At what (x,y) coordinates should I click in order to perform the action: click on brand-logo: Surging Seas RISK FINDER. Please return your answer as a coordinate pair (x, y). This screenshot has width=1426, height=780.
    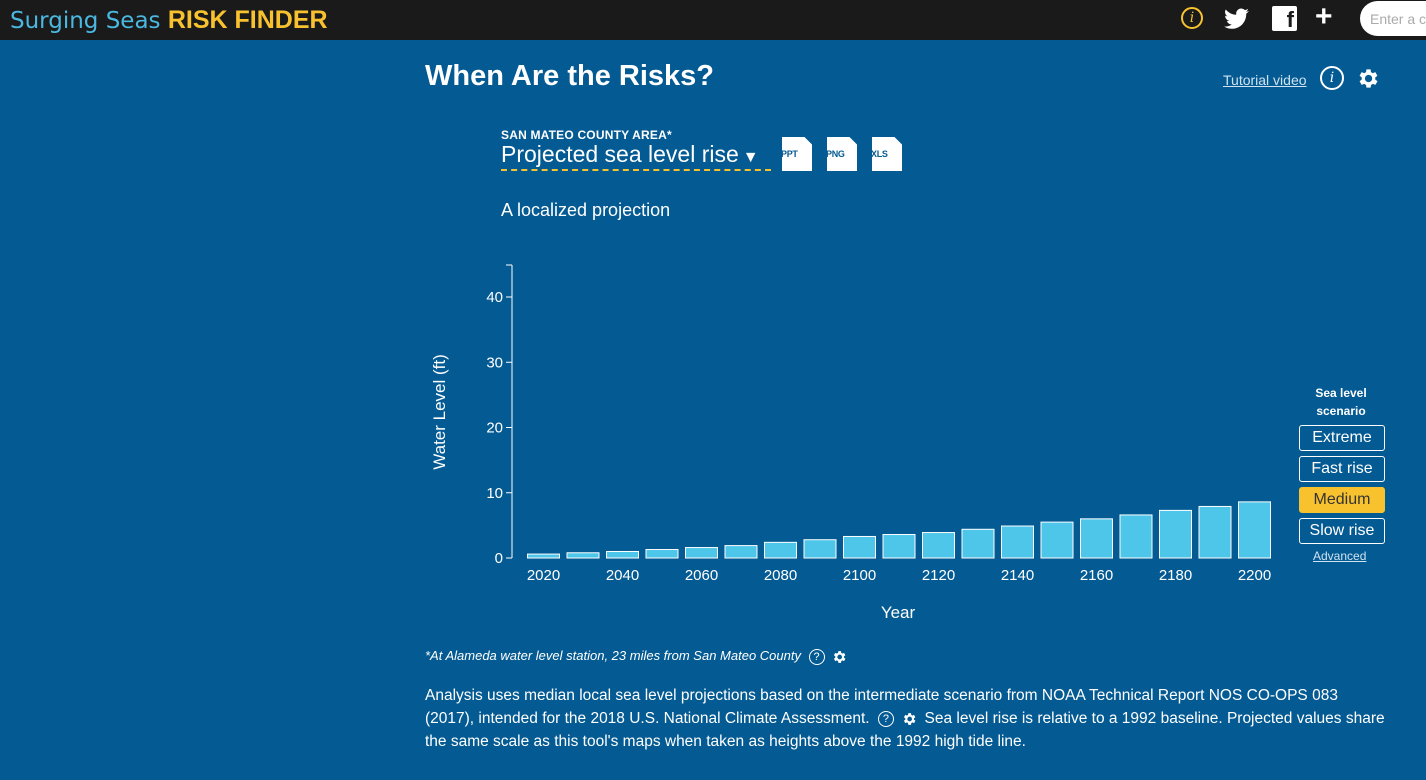
    Looking at the image, I should click on (169, 20).